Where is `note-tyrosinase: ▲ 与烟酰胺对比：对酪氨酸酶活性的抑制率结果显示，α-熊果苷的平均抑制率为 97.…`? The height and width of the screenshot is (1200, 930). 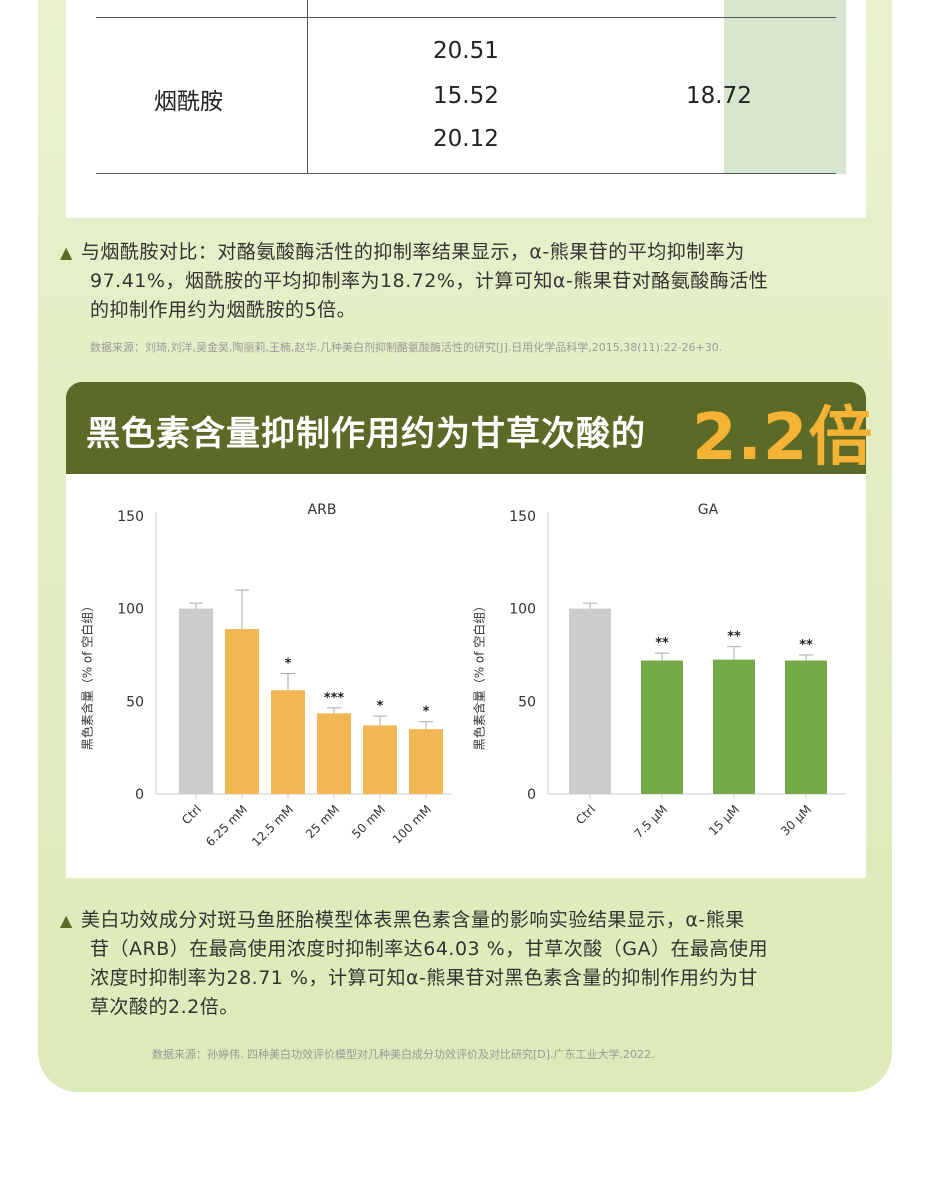 note-tyrosinase: ▲ 与烟酰胺对比：对酪氨酸酶活性的抑制率结果显示，α-熊果苷的平均抑制率为 97.… is located at coordinates (470, 281).